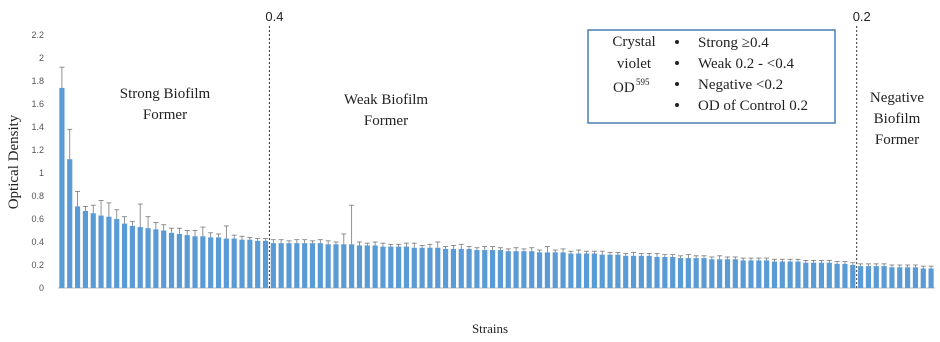 This screenshot has width=940, height=342. What do you see at coordinates (37, 219) in the screenshot?
I see `y-tick-label: 0.6` at bounding box center [37, 219].